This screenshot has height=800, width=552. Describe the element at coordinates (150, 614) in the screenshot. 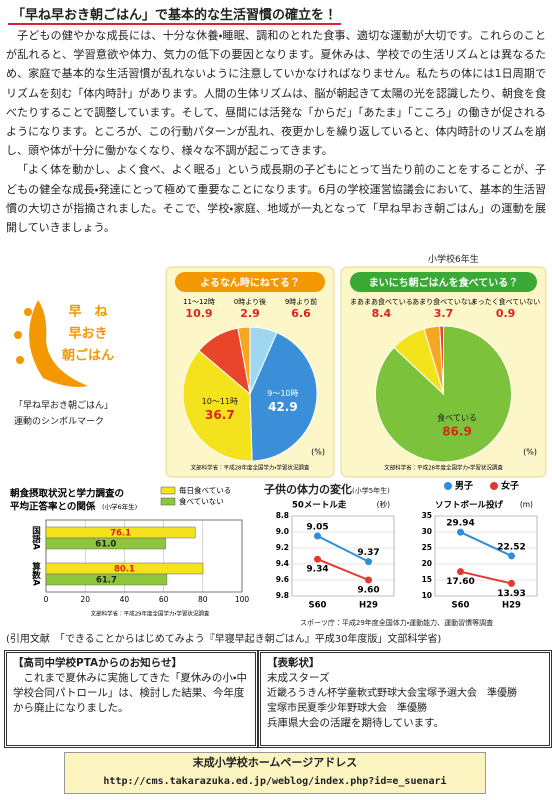

I see `source: 文部科学省：平成29年度全国学力・学習状況調査` at that location.